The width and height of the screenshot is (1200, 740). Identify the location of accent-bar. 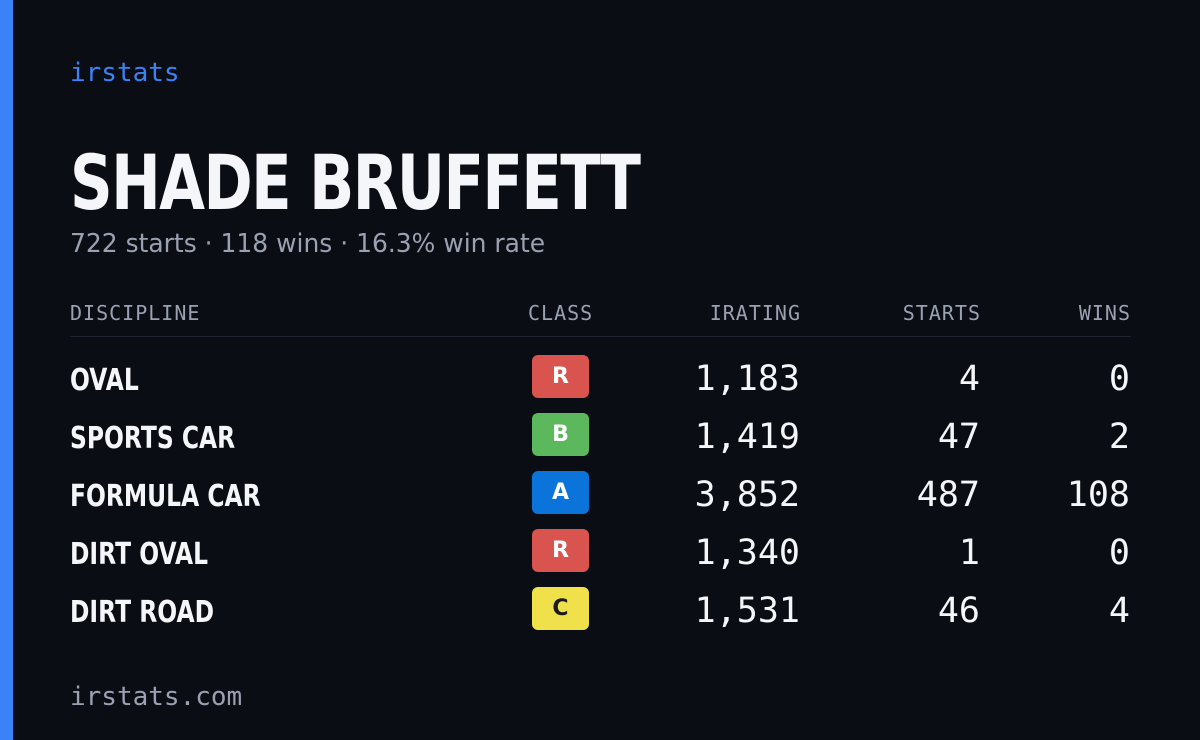
(6, 370).